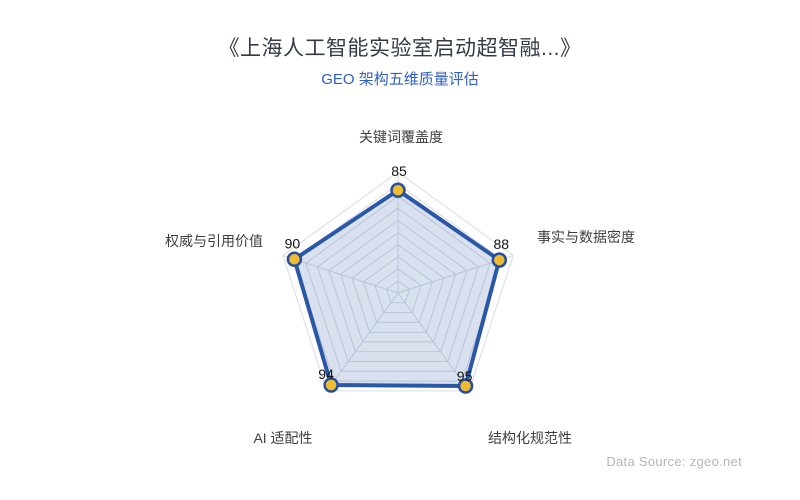  What do you see at coordinates (326, 374) in the screenshot?
I see `radar-value-label: 94` at bounding box center [326, 374].